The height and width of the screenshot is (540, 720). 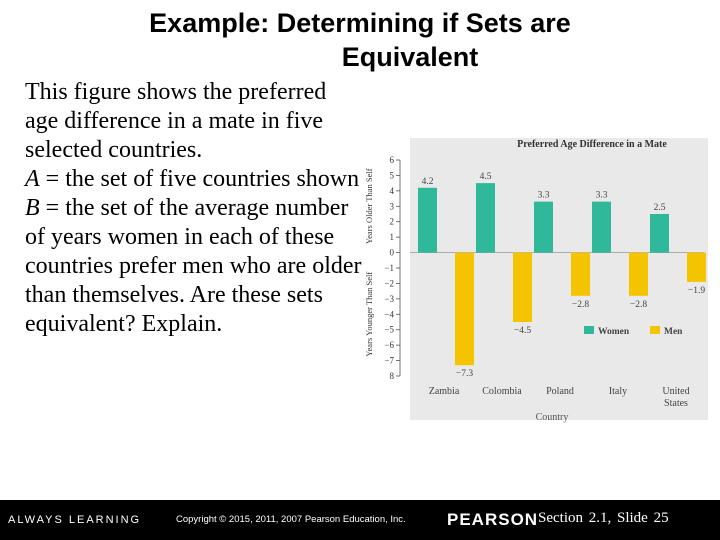 I want to click on y-tick-label: 2, so click(x=392, y=222).